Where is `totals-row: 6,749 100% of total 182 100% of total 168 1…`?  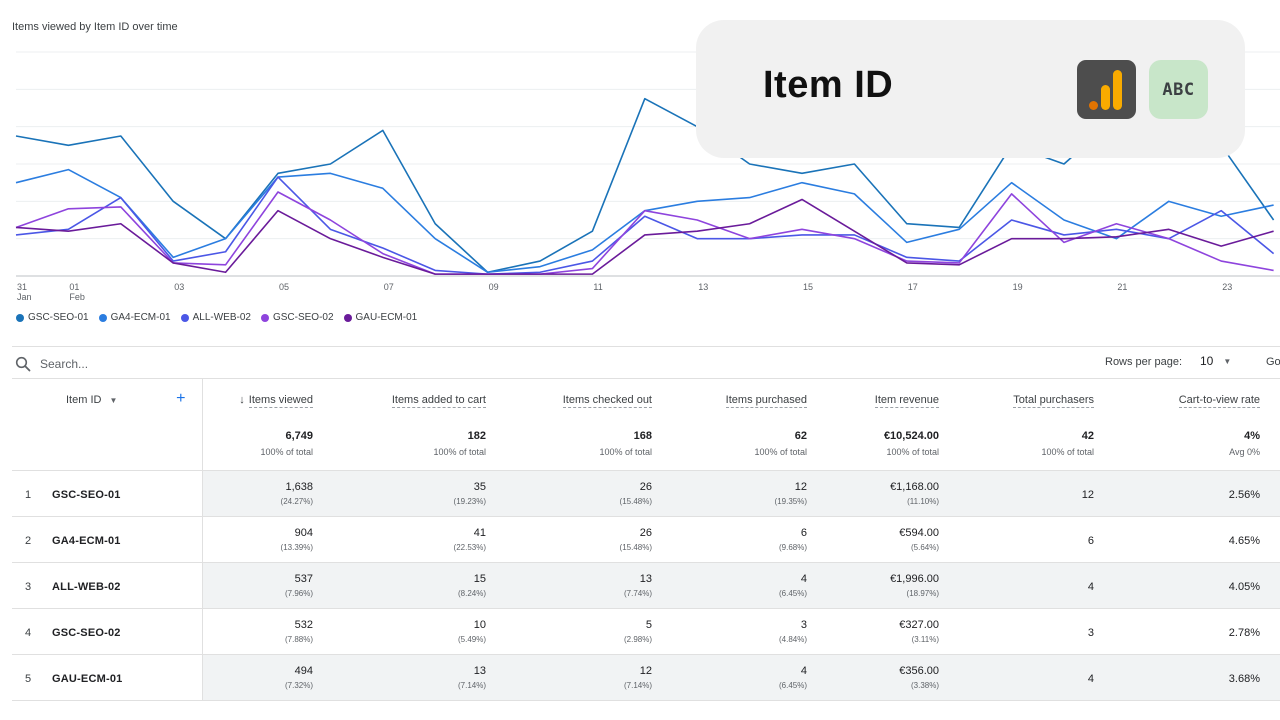
totals-row: 6,749 100% of total 182 100% of total 168 1… is located at coordinates (646, 445).